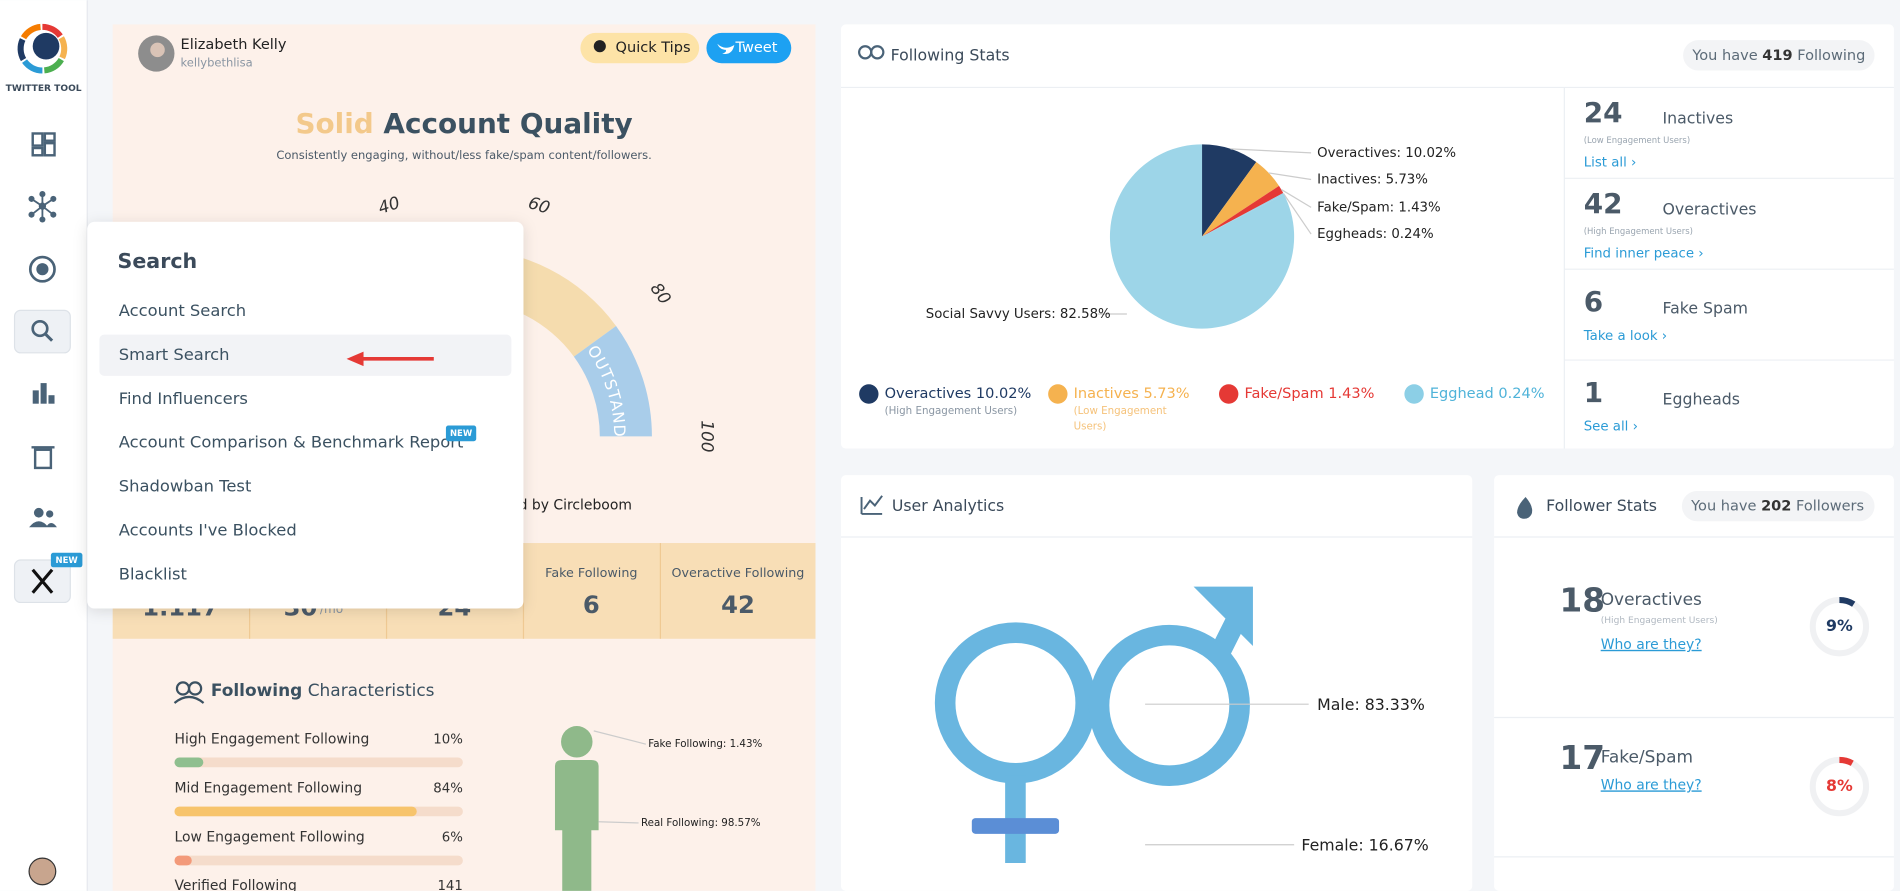  I want to click on brand: TWITTER TOOL, so click(44, 89).